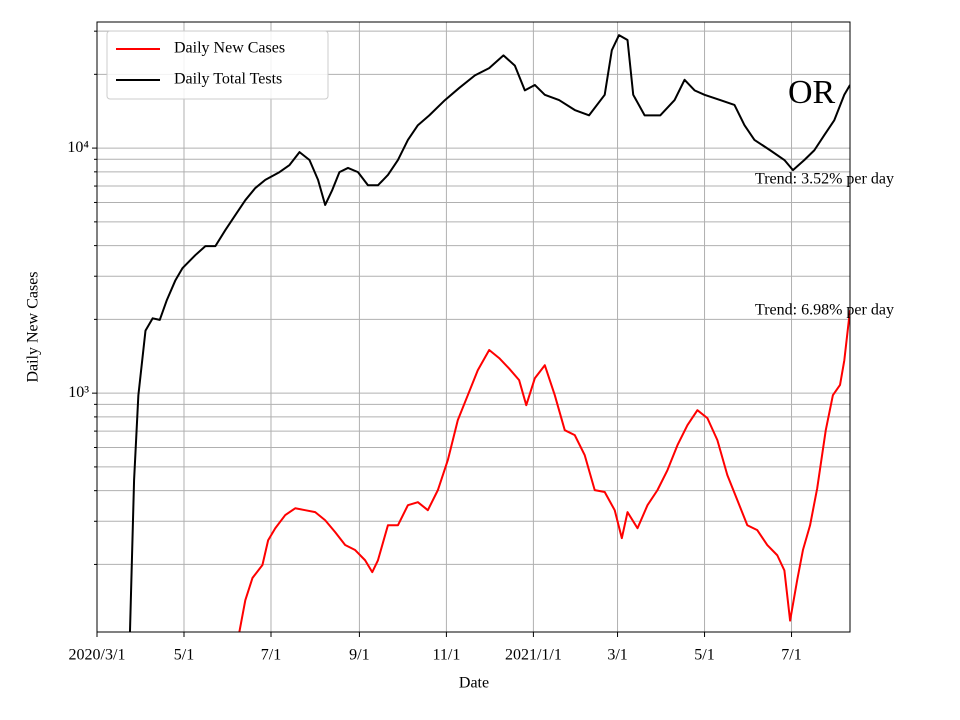 The width and height of the screenshot is (960, 720). I want to click on region-label: OR, so click(812, 92).